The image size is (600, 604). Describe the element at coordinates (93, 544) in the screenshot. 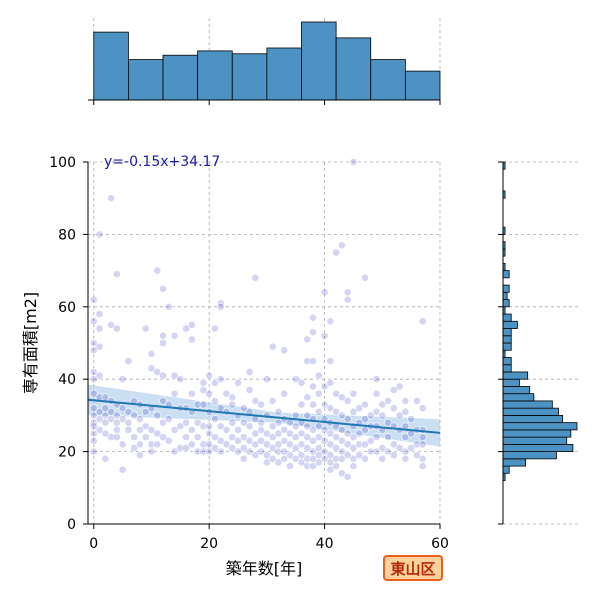

I see `x-tick-label: 0` at that location.